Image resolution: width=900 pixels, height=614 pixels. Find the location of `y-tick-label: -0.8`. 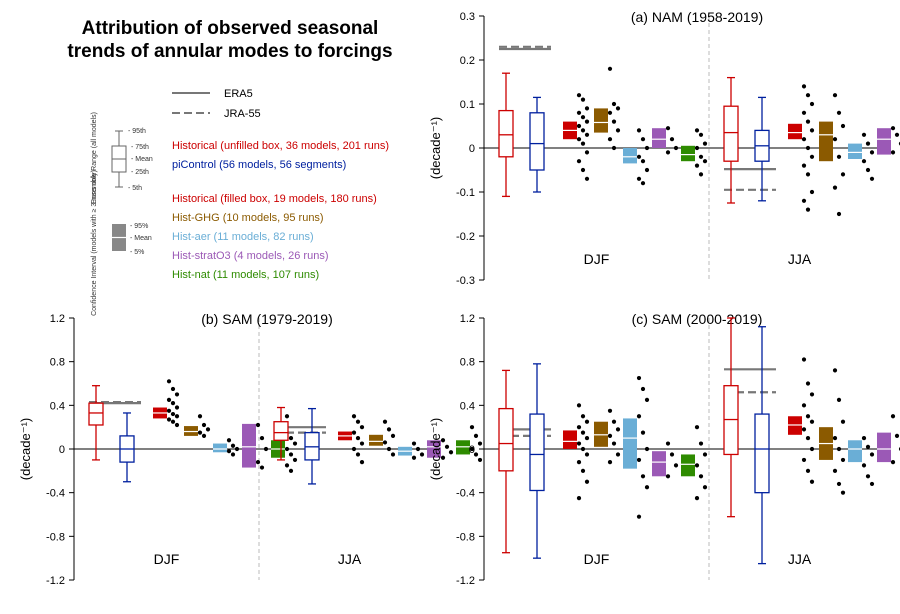

y-tick-label: -0.8 is located at coordinates (55, 537).